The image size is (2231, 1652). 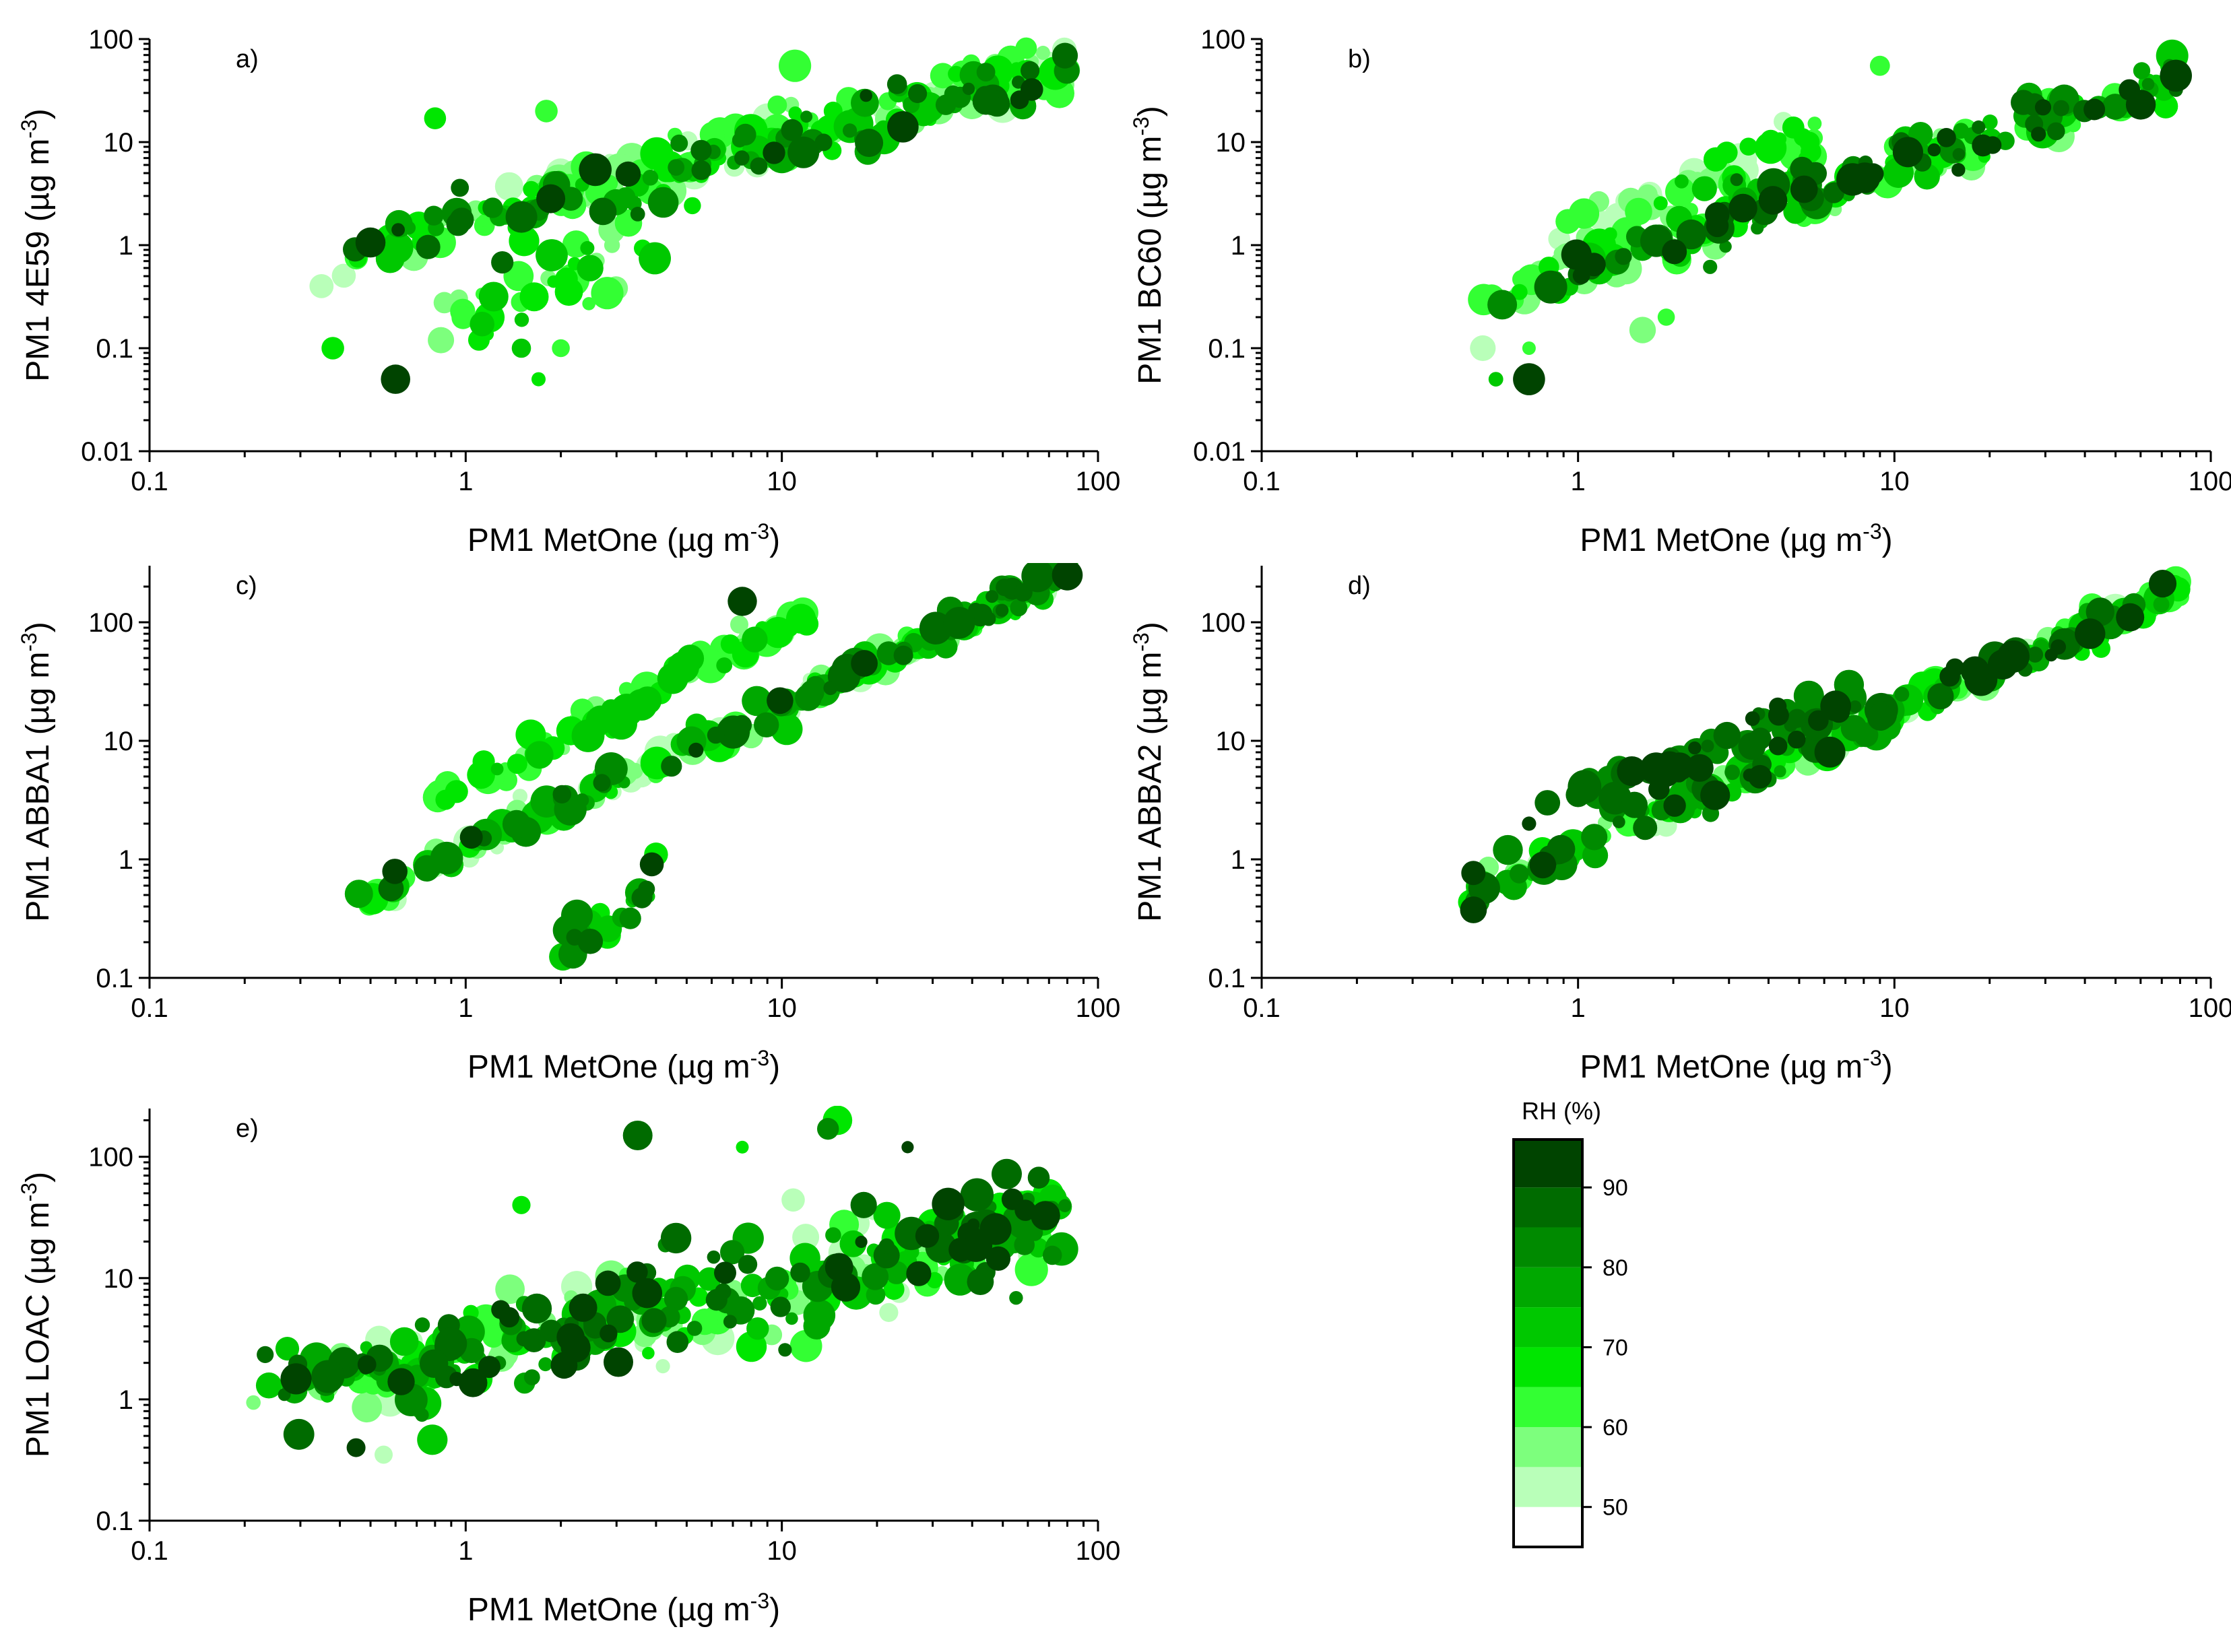 What do you see at coordinates (1830, 217) in the screenshot?
I see `points-b` at bounding box center [1830, 217].